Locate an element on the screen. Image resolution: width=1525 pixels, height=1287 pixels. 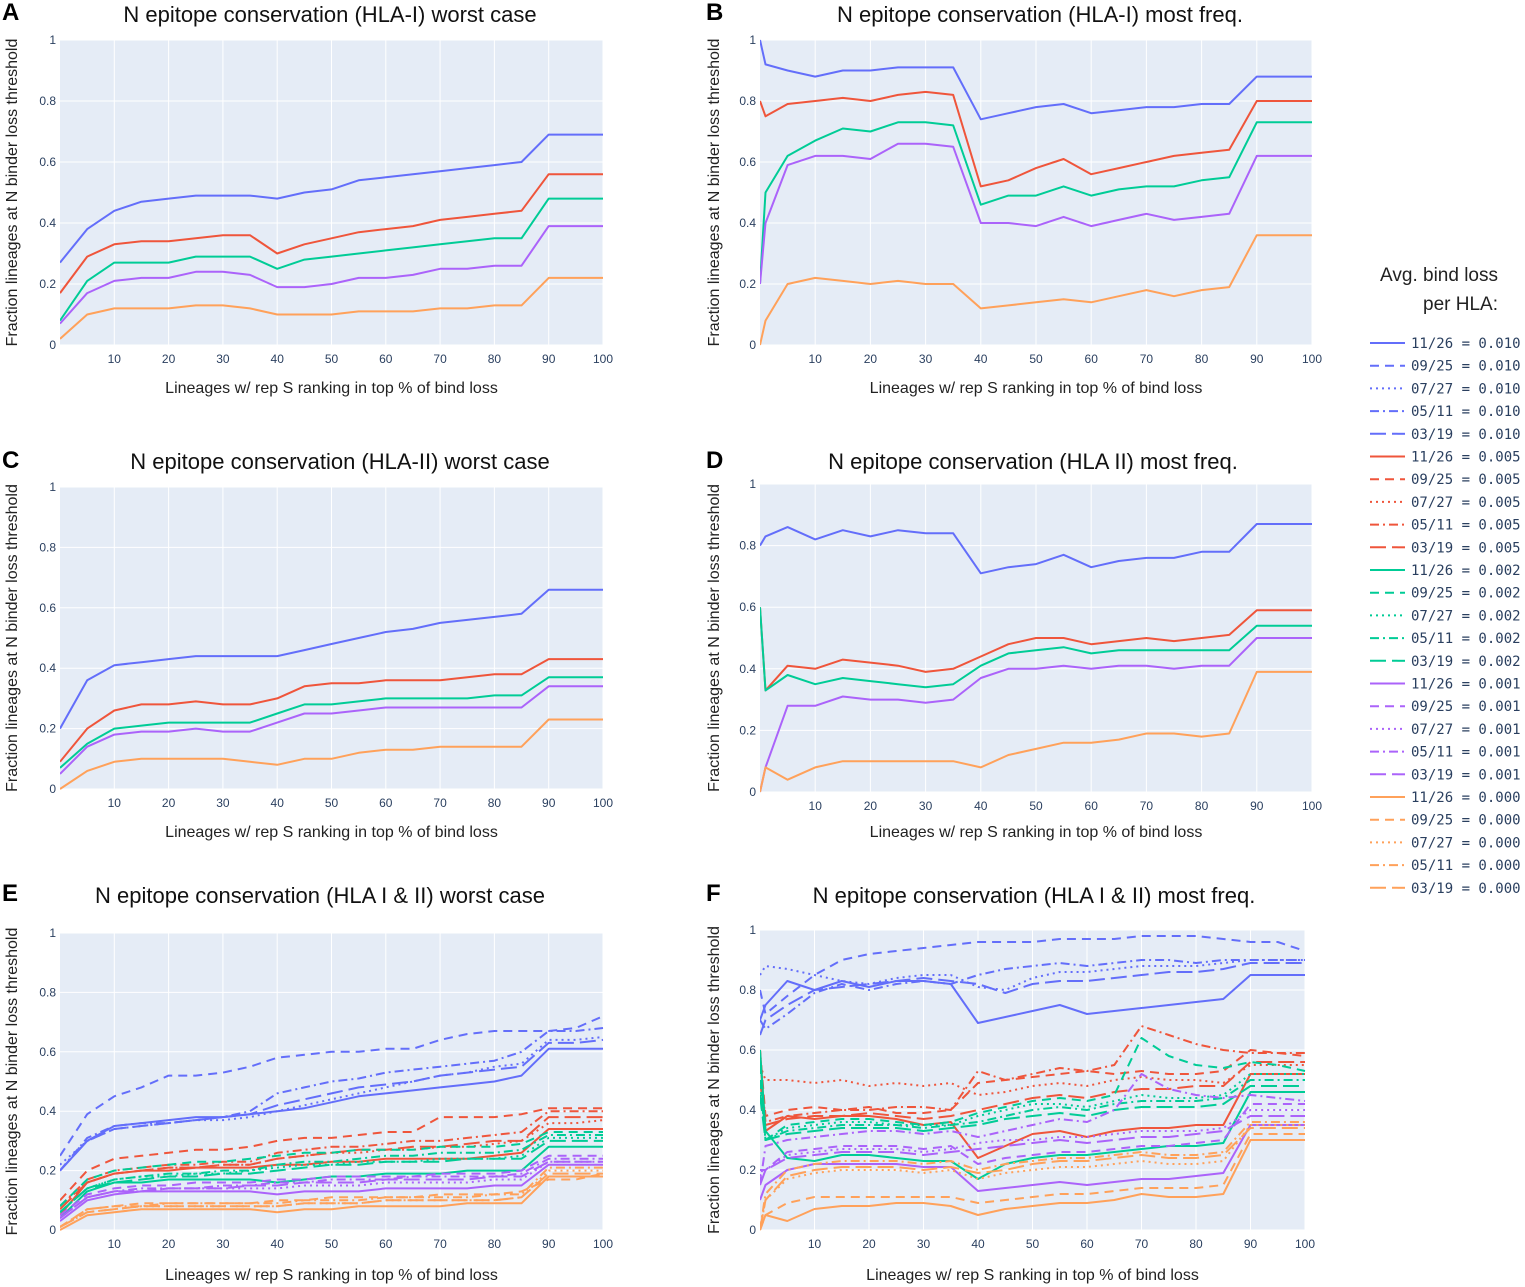
legend-item: 11/26 = 0.005 is located at coordinates (1445, 458).